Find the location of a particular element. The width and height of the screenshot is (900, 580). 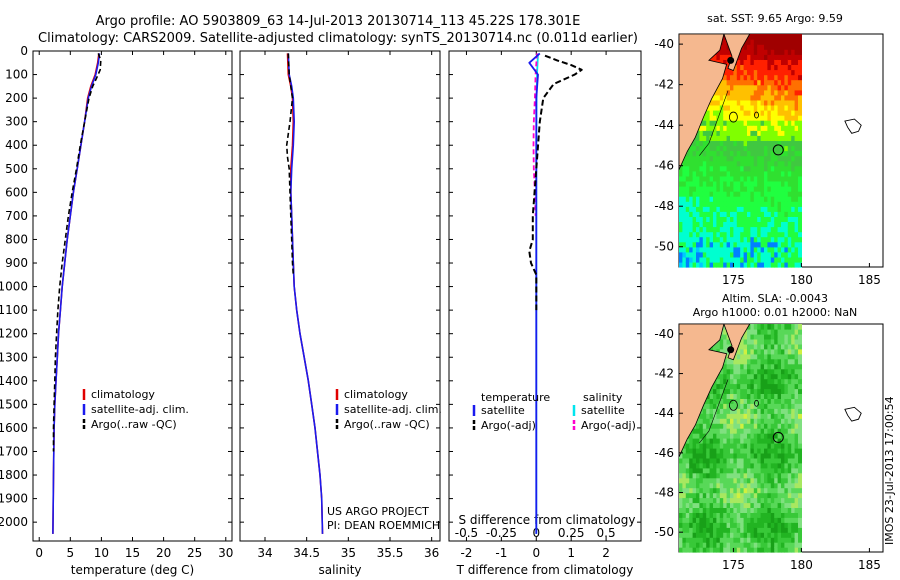

legend-label: Argo(-adj) is located at coordinates (508, 425).